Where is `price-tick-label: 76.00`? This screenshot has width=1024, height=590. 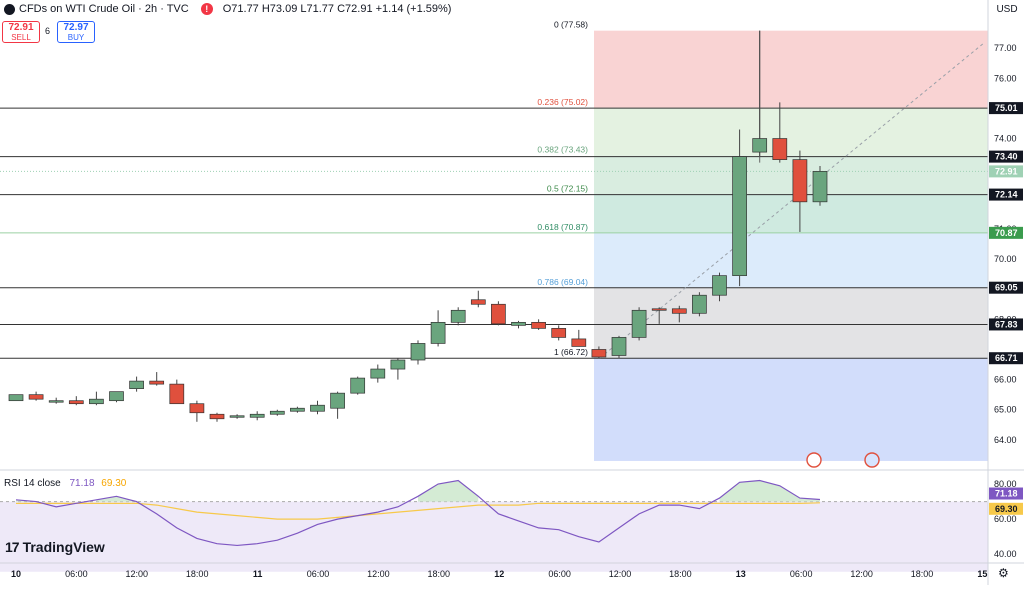 price-tick-label: 76.00 is located at coordinates (1005, 78).